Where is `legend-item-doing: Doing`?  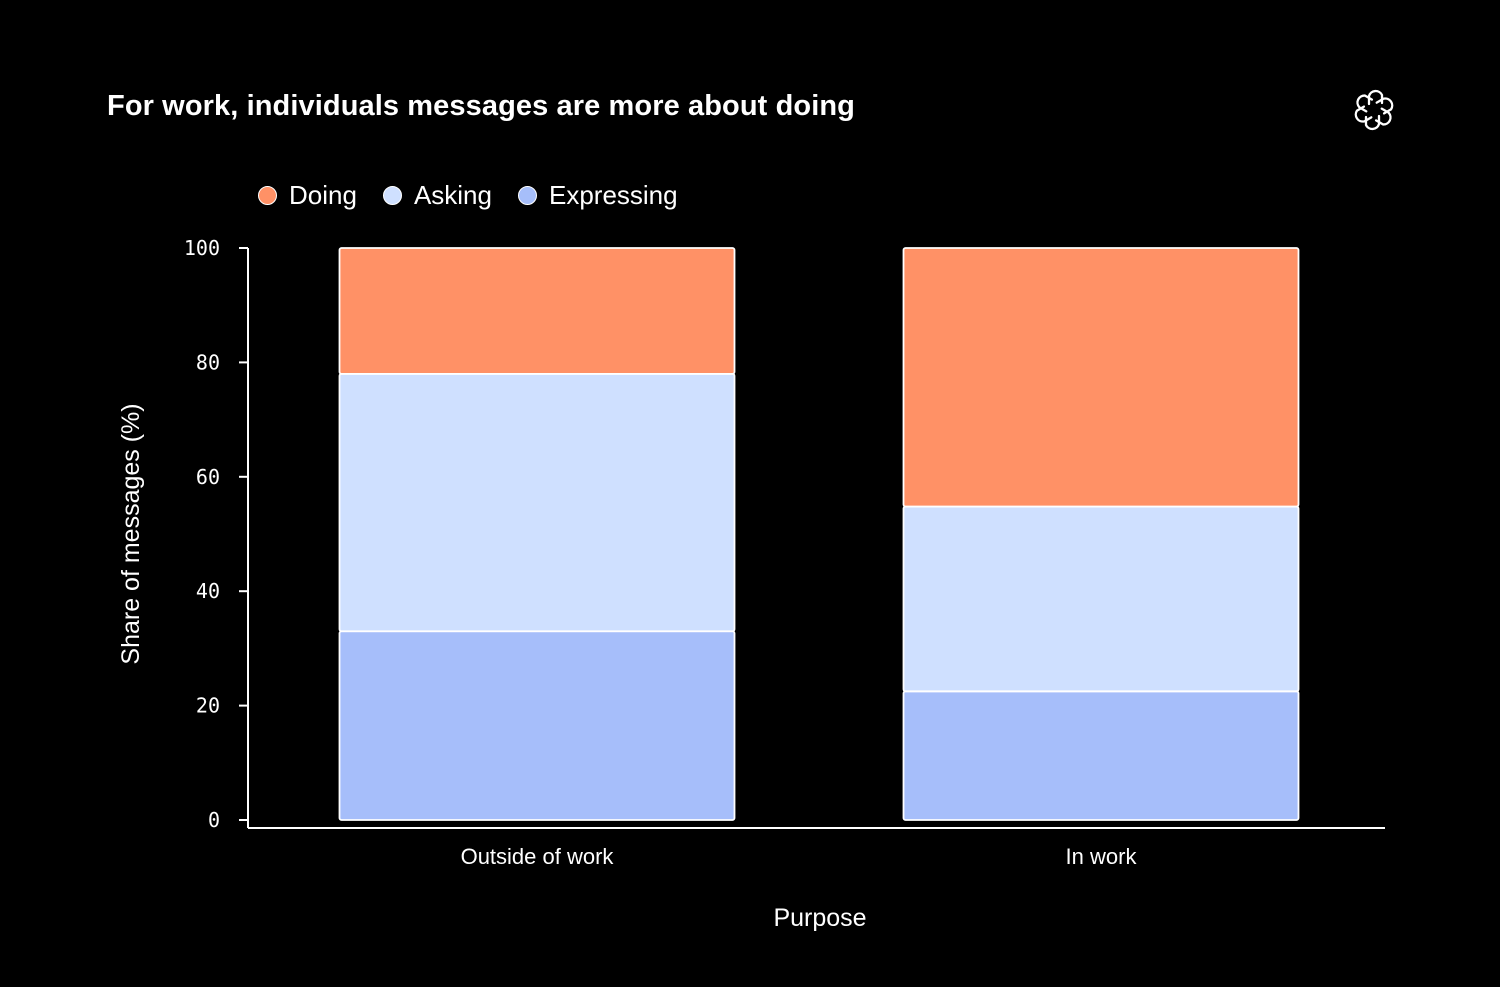 legend-item-doing: Doing is located at coordinates (307, 195).